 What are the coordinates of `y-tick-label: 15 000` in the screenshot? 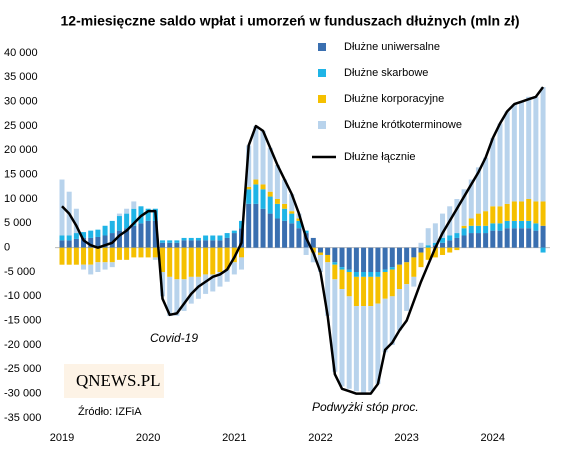 It's located at (21, 175).